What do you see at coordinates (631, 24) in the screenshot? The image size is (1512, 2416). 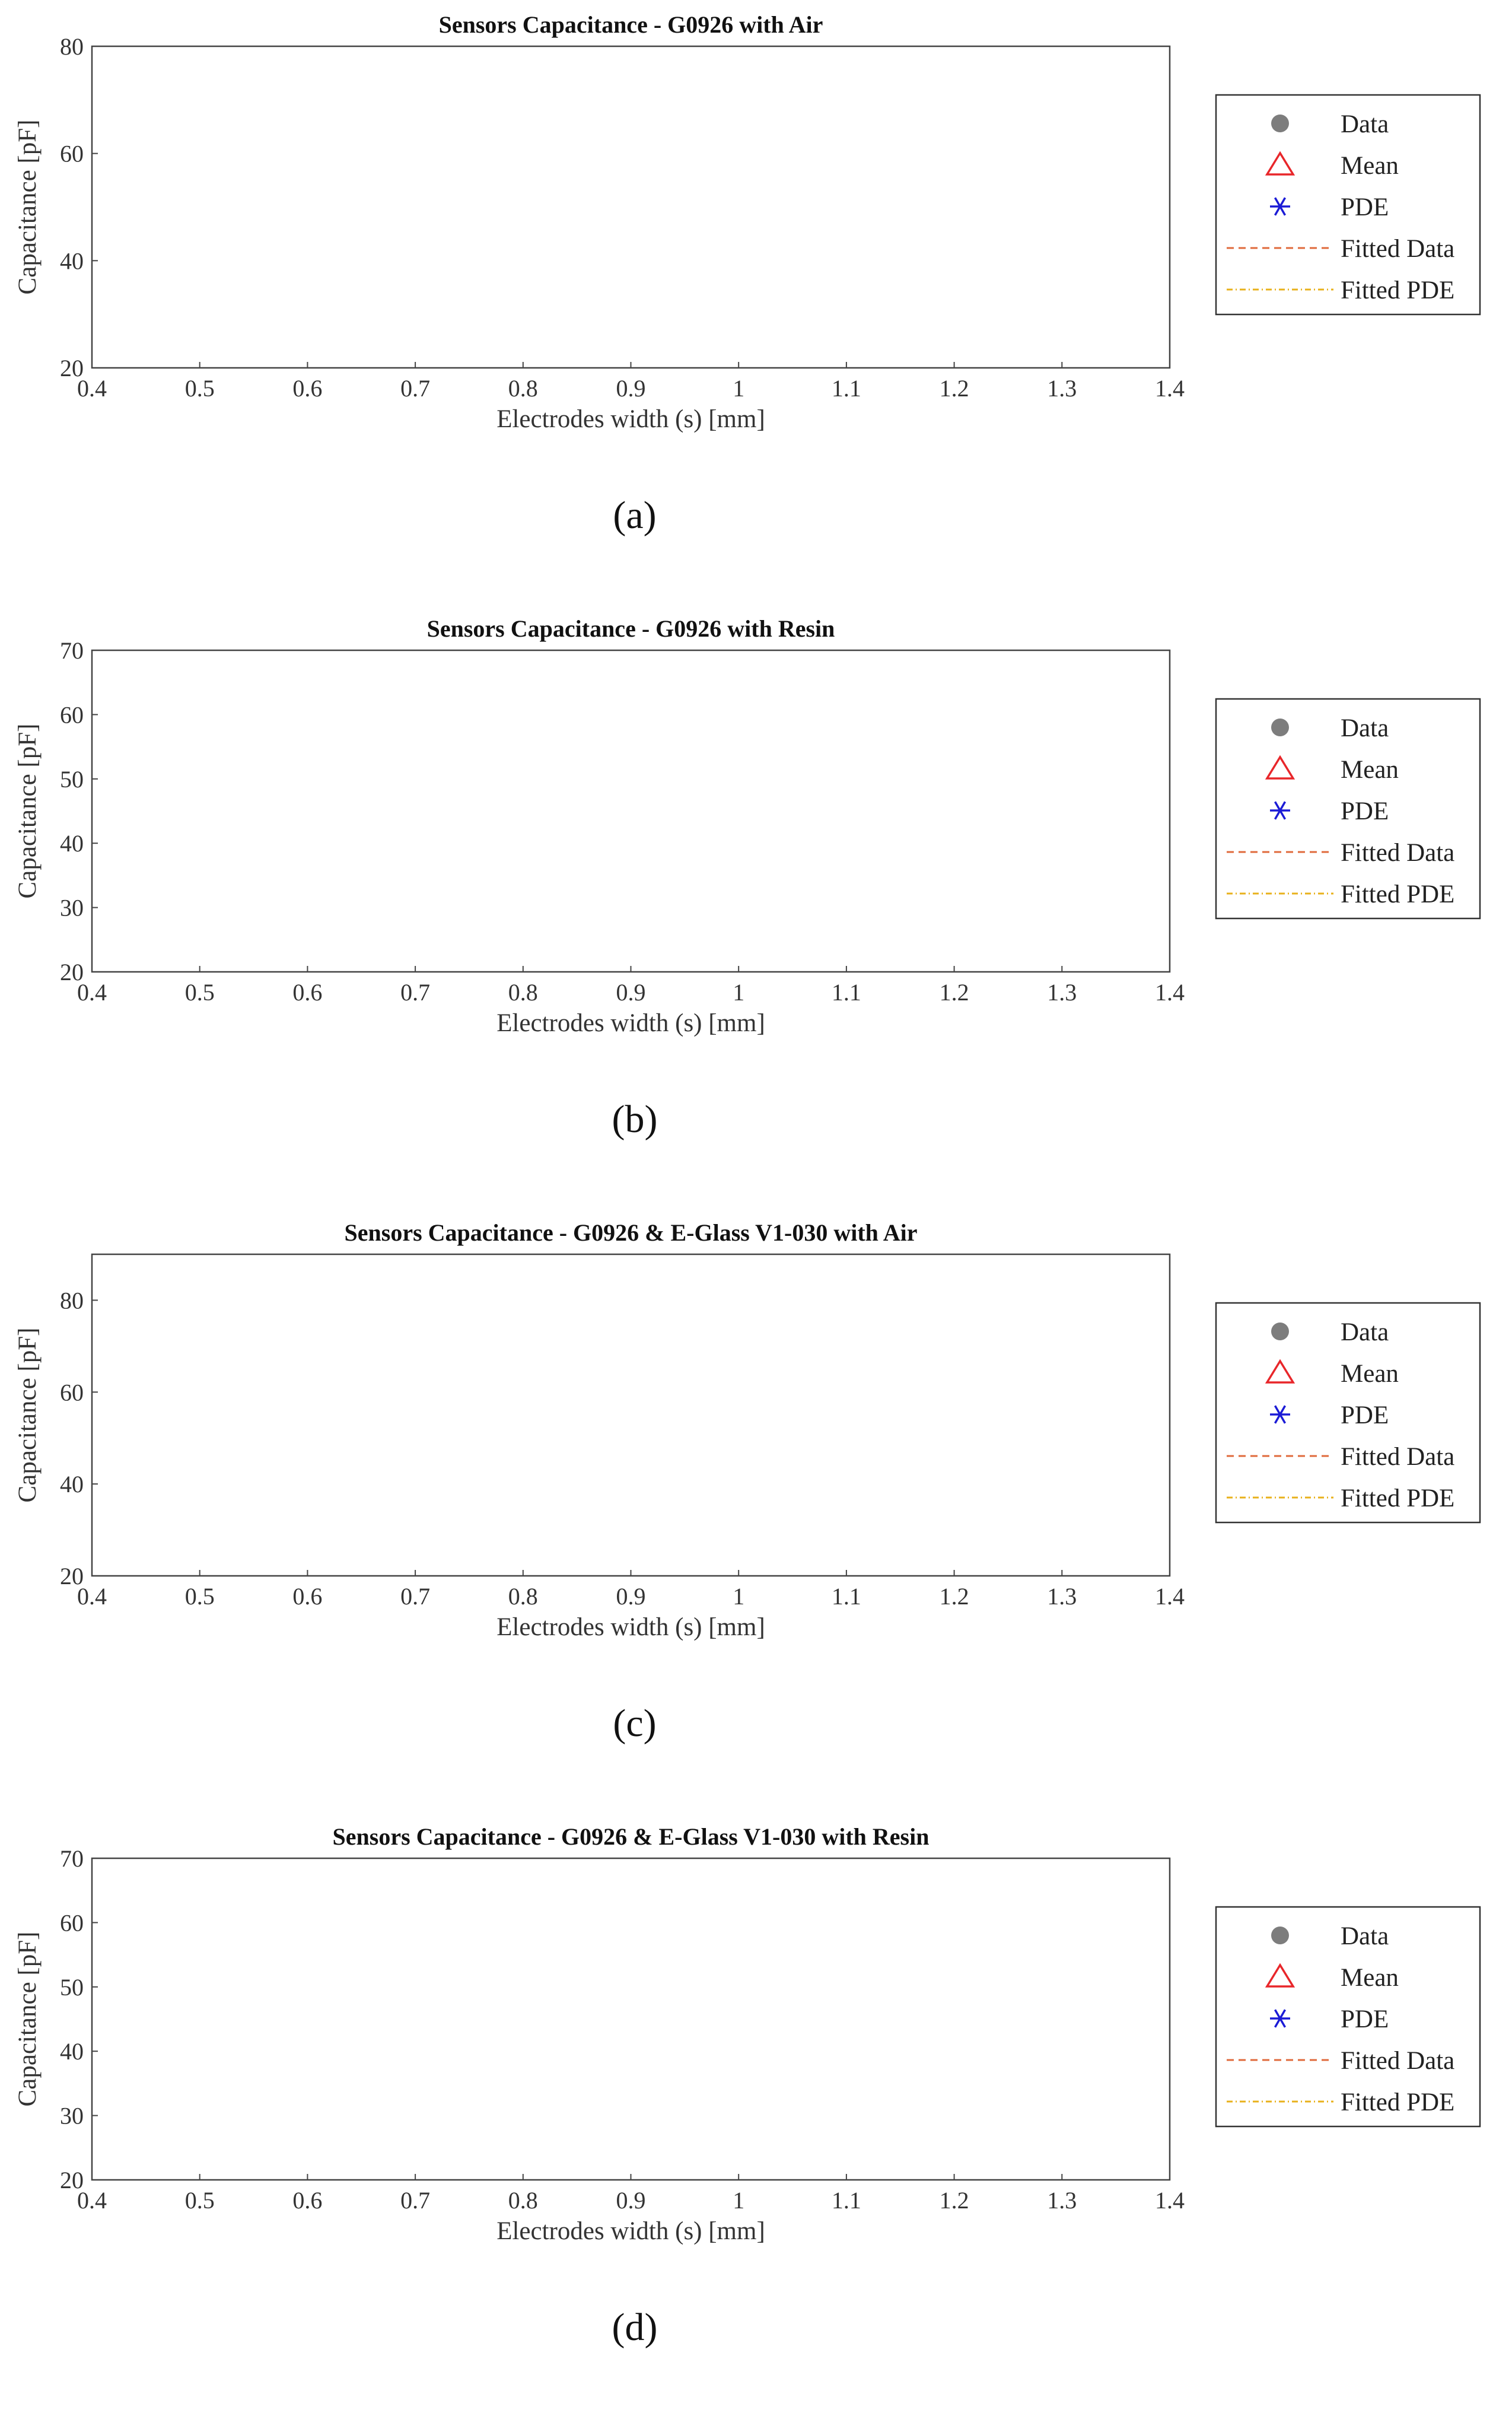 I see `chart-title: Sensors Capacitance - G0926 with Air` at bounding box center [631, 24].